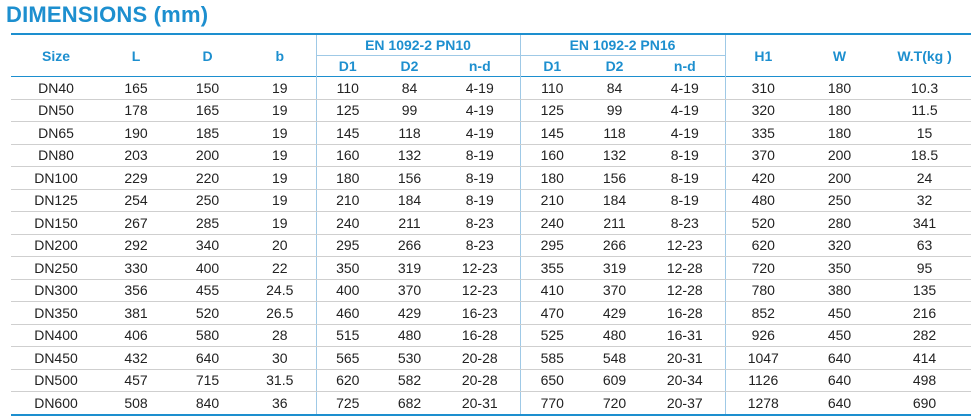 This screenshot has width=976, height=416. I want to click on cell-w: 640, so click(840, 403).